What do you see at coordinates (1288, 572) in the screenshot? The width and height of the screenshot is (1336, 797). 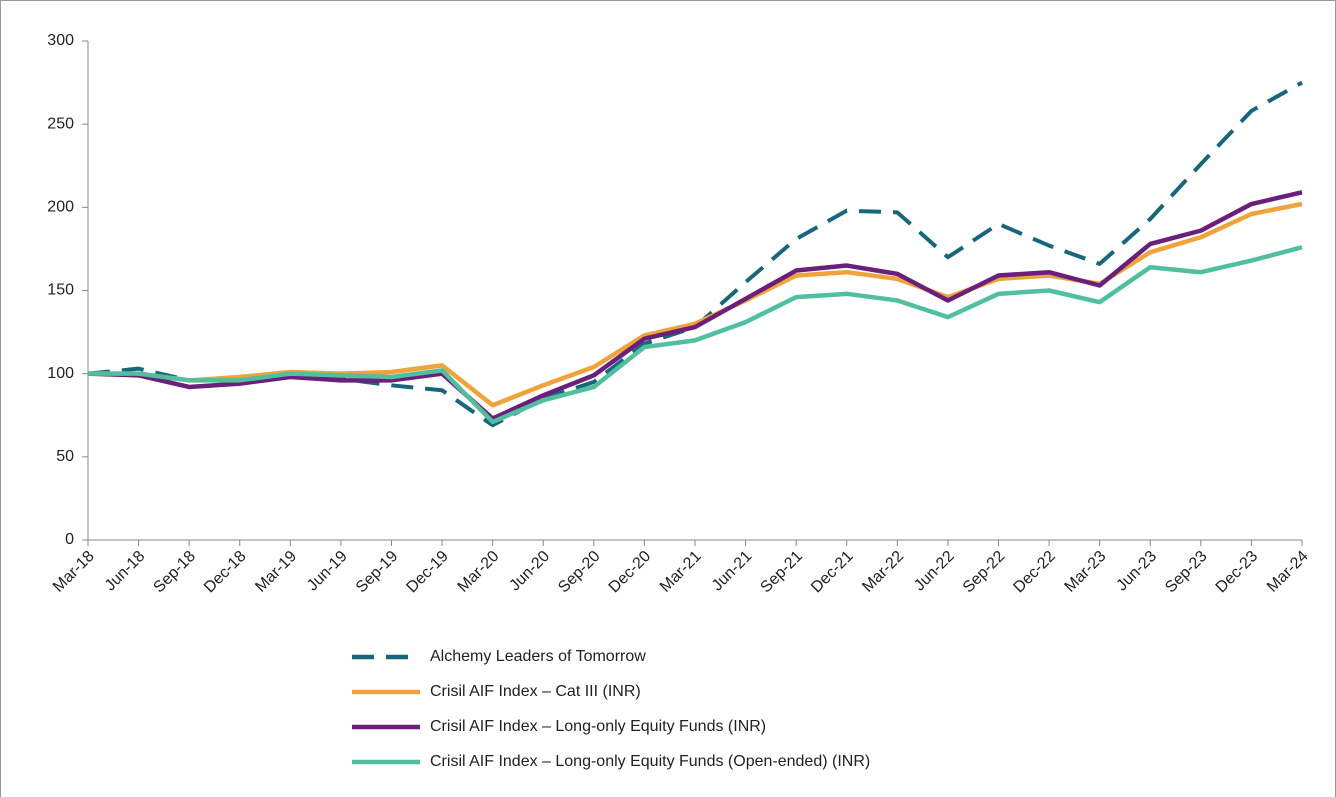 I see `x-tick-label: Mar-24` at bounding box center [1288, 572].